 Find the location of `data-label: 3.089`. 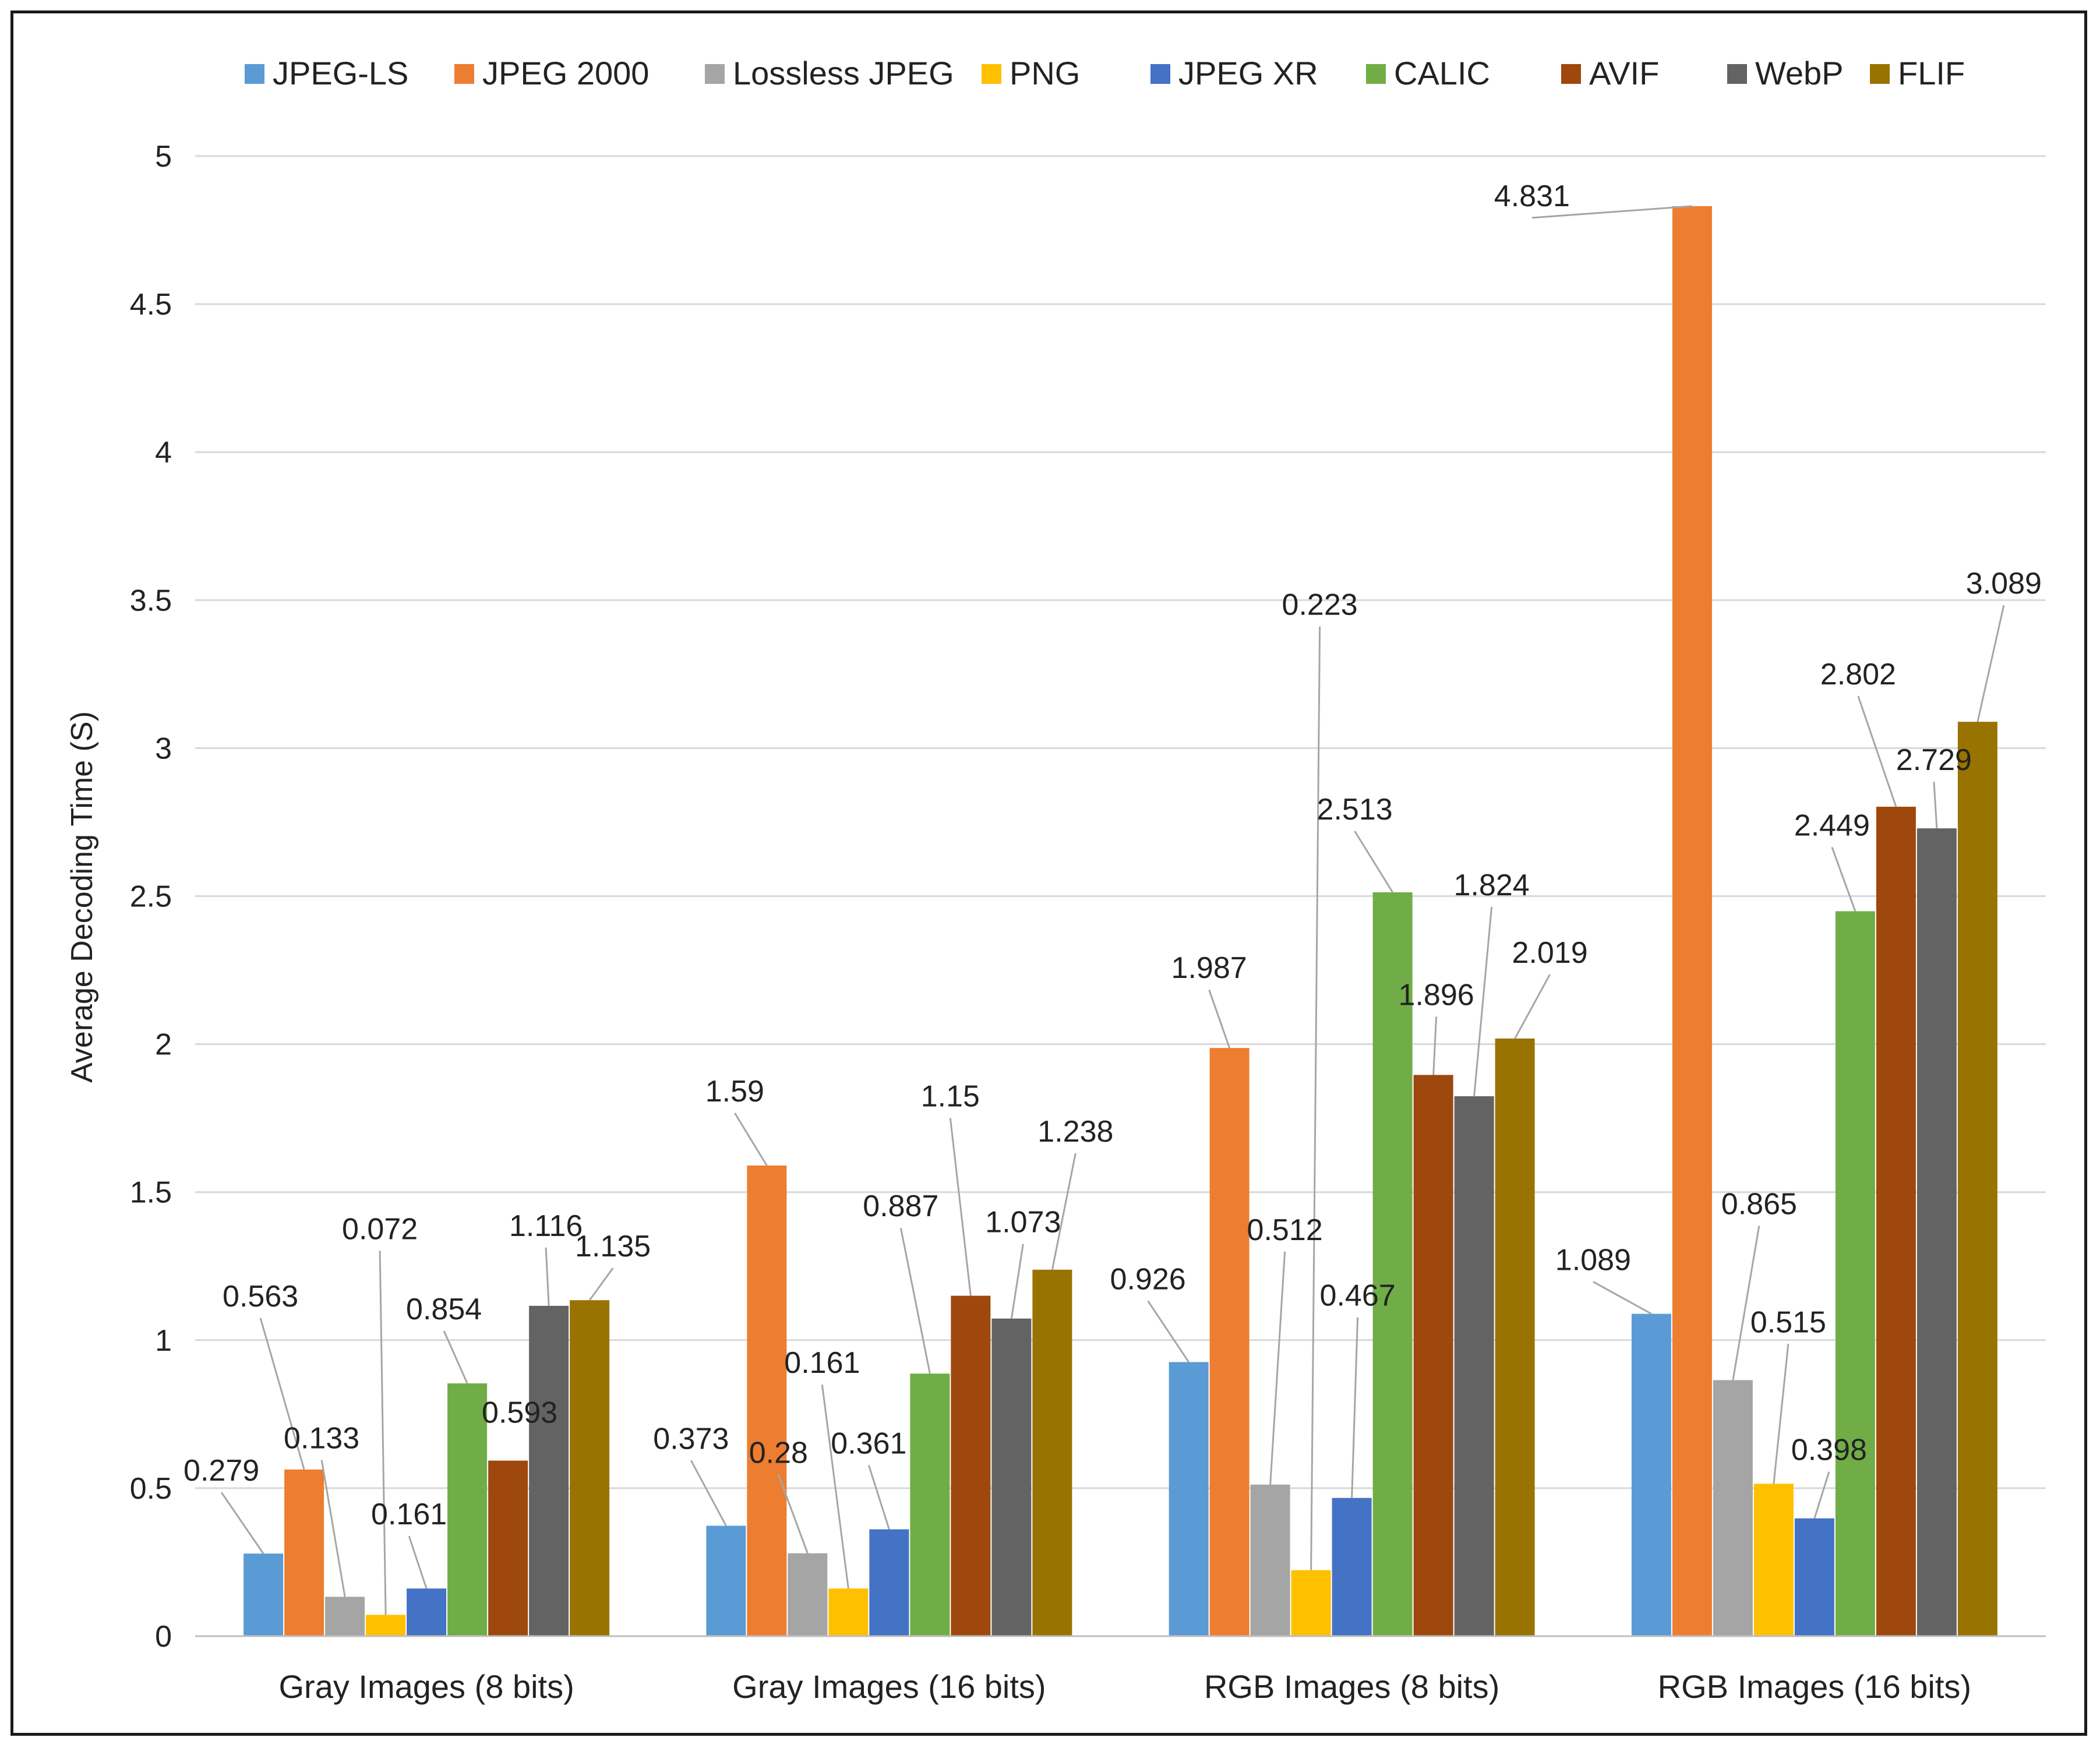

data-label: 3.089 is located at coordinates (2004, 584).